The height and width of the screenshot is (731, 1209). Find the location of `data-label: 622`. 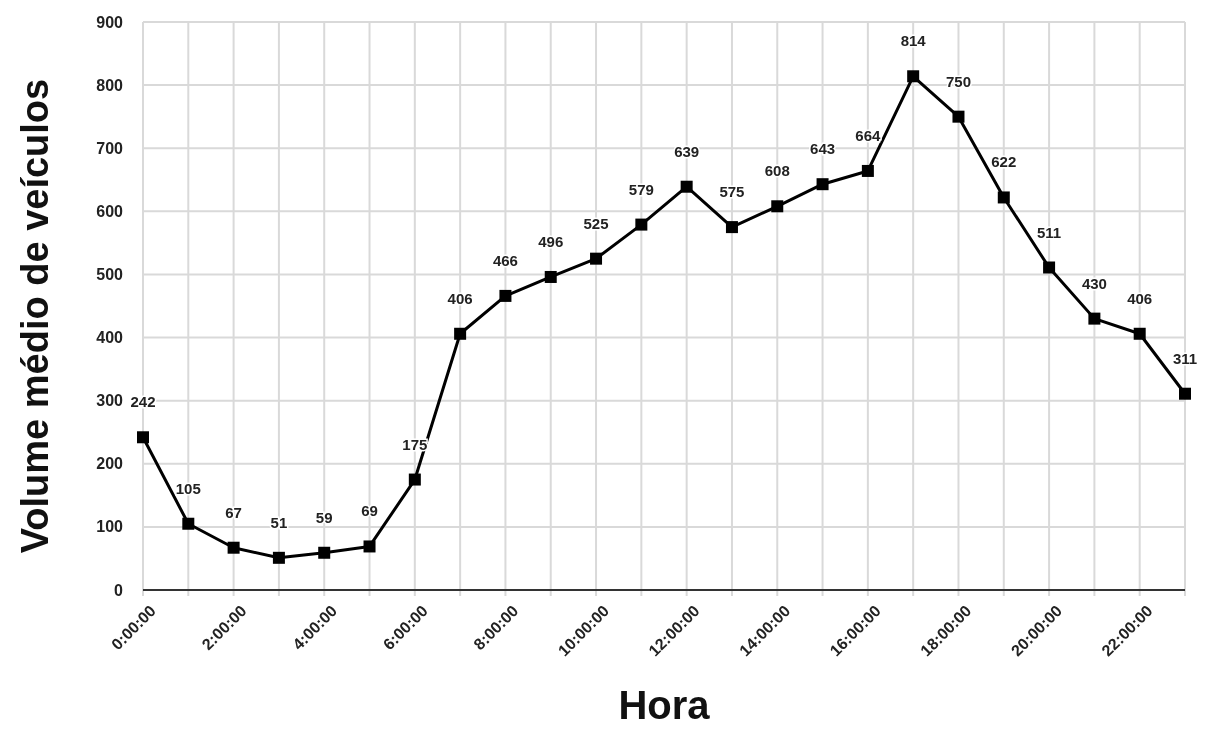

data-label: 622 is located at coordinates (1004, 162).